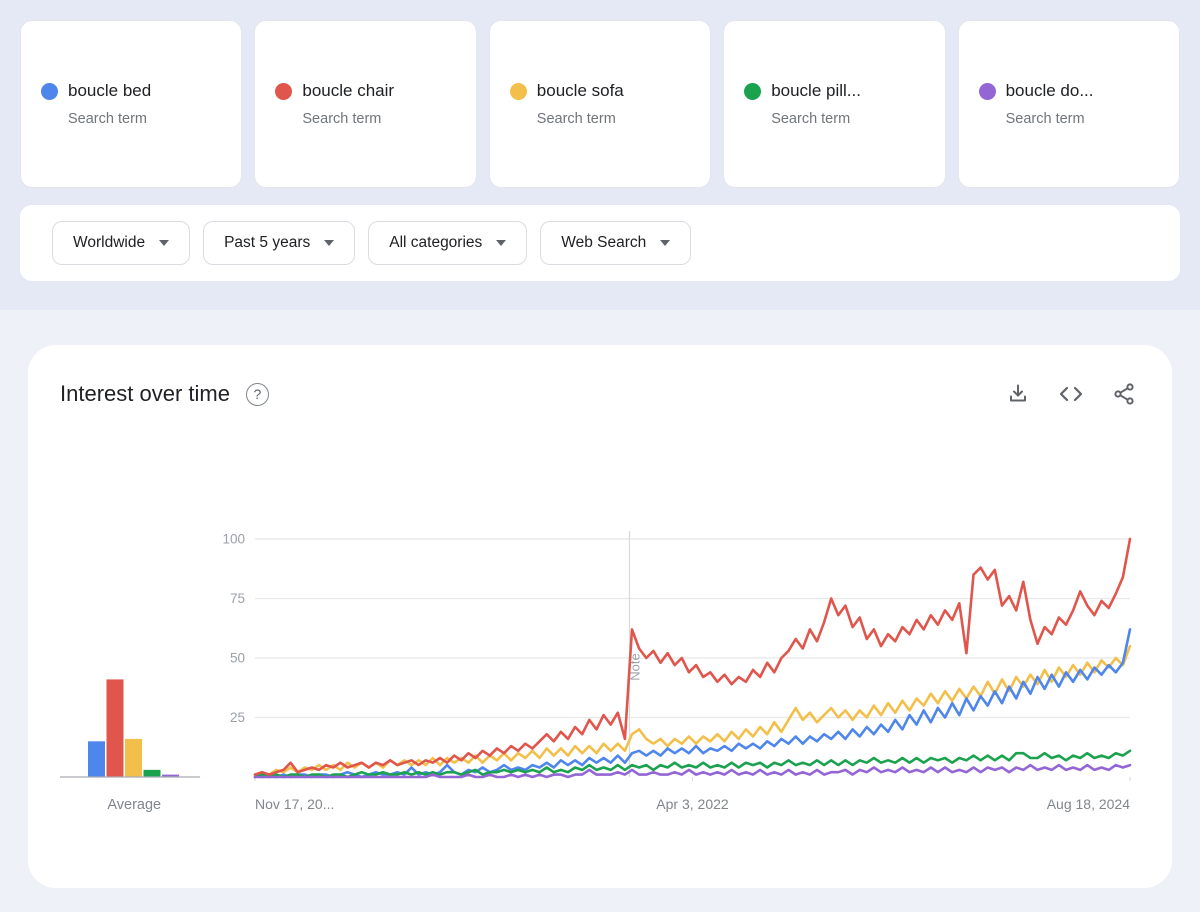 The width and height of the screenshot is (1200, 912). Describe the element at coordinates (692, 804) in the screenshot. I see `svg-text: Apr 3, 2022` at that location.